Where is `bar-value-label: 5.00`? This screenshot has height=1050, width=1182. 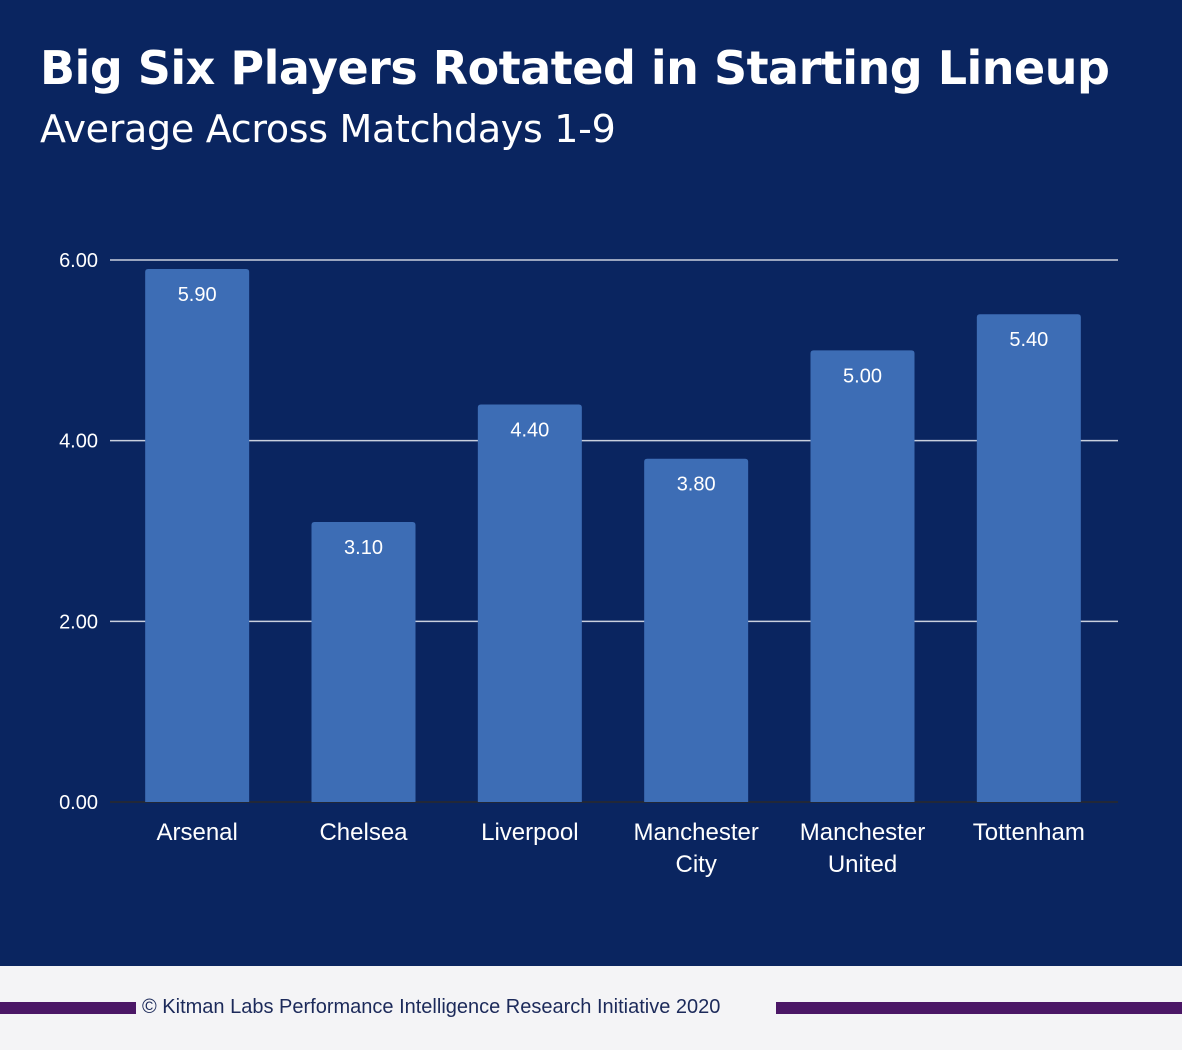
bar-value-label: 5.00 is located at coordinates (862, 376).